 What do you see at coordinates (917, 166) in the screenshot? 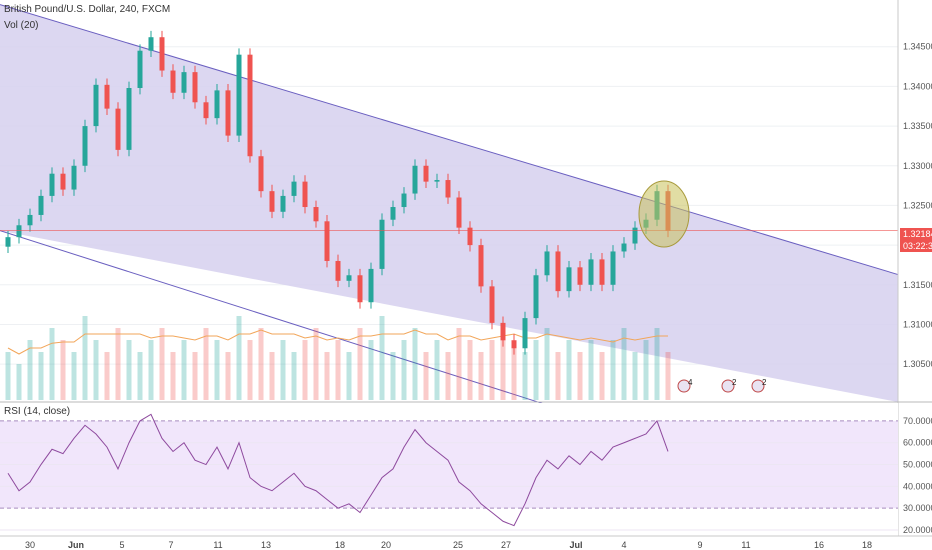
I see `price-tick-label: 1.33000` at bounding box center [917, 166].